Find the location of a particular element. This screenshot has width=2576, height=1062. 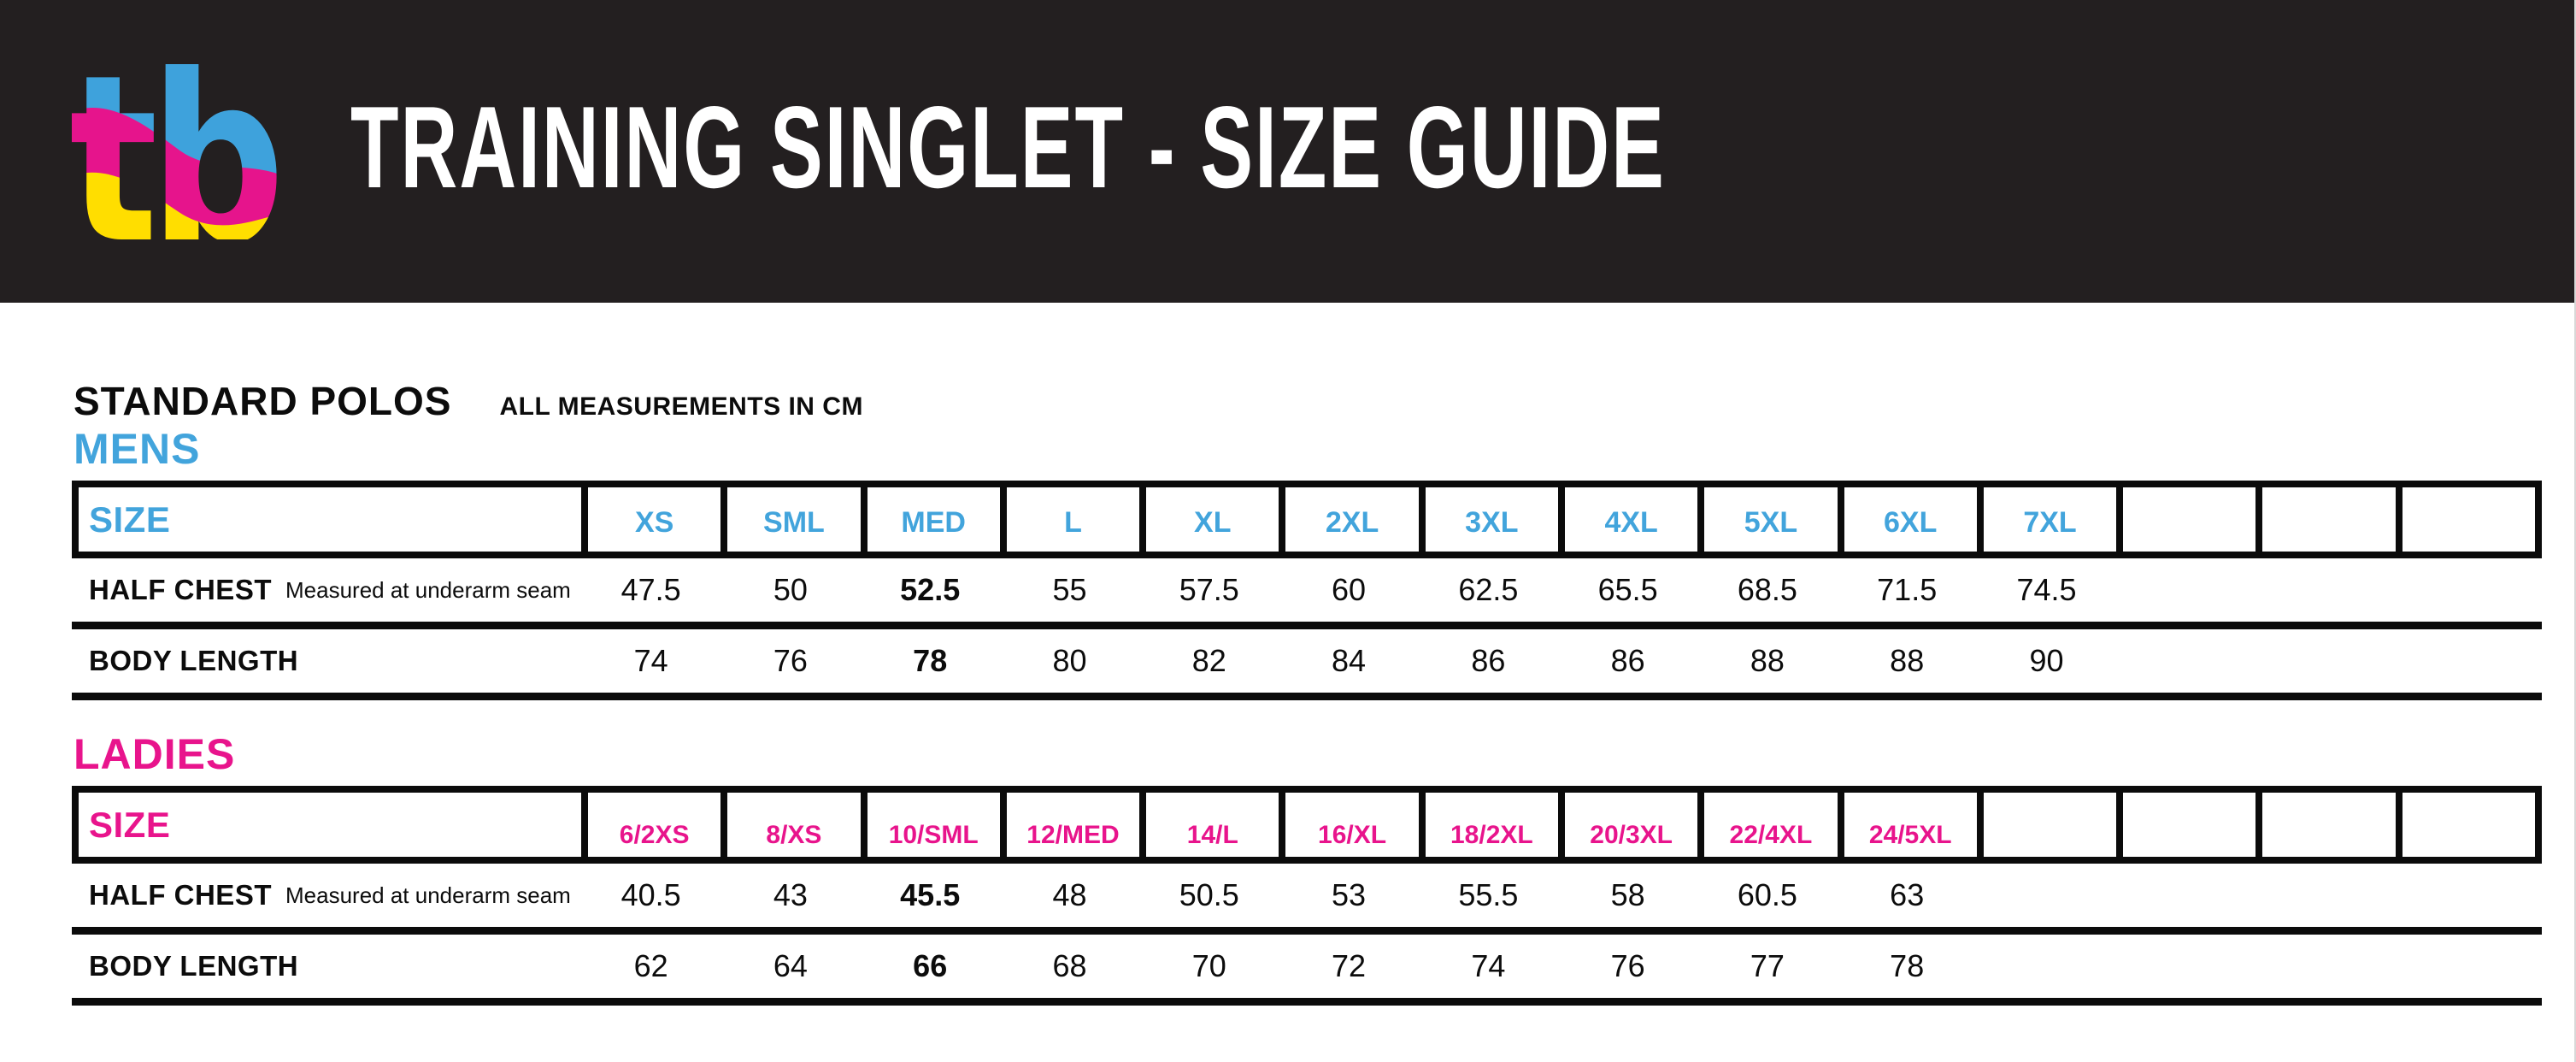

mens-half-chest-value: 60 is located at coordinates (1349, 589).